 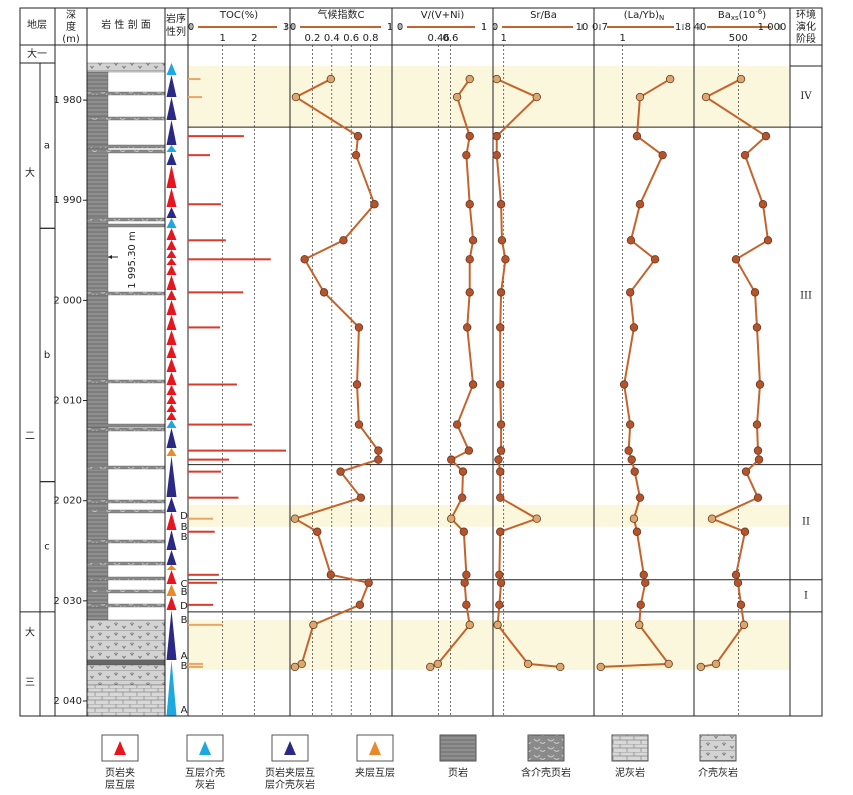 What do you see at coordinates (489, 644) in the screenshot?
I see `highlight-band` at bounding box center [489, 644].